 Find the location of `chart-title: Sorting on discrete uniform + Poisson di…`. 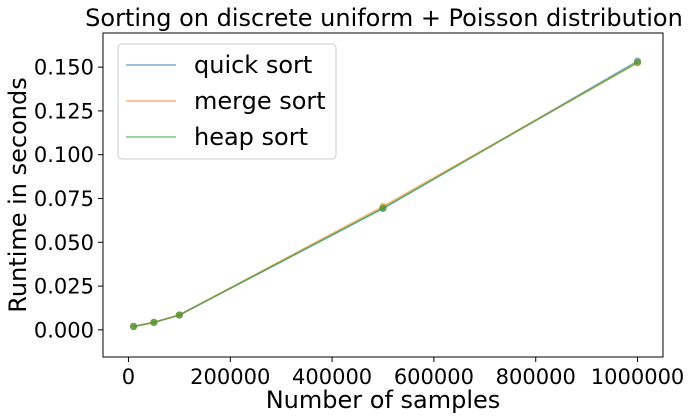

chart-title: Sorting on discrete uniform + Poisson di… is located at coordinates (384, 18).